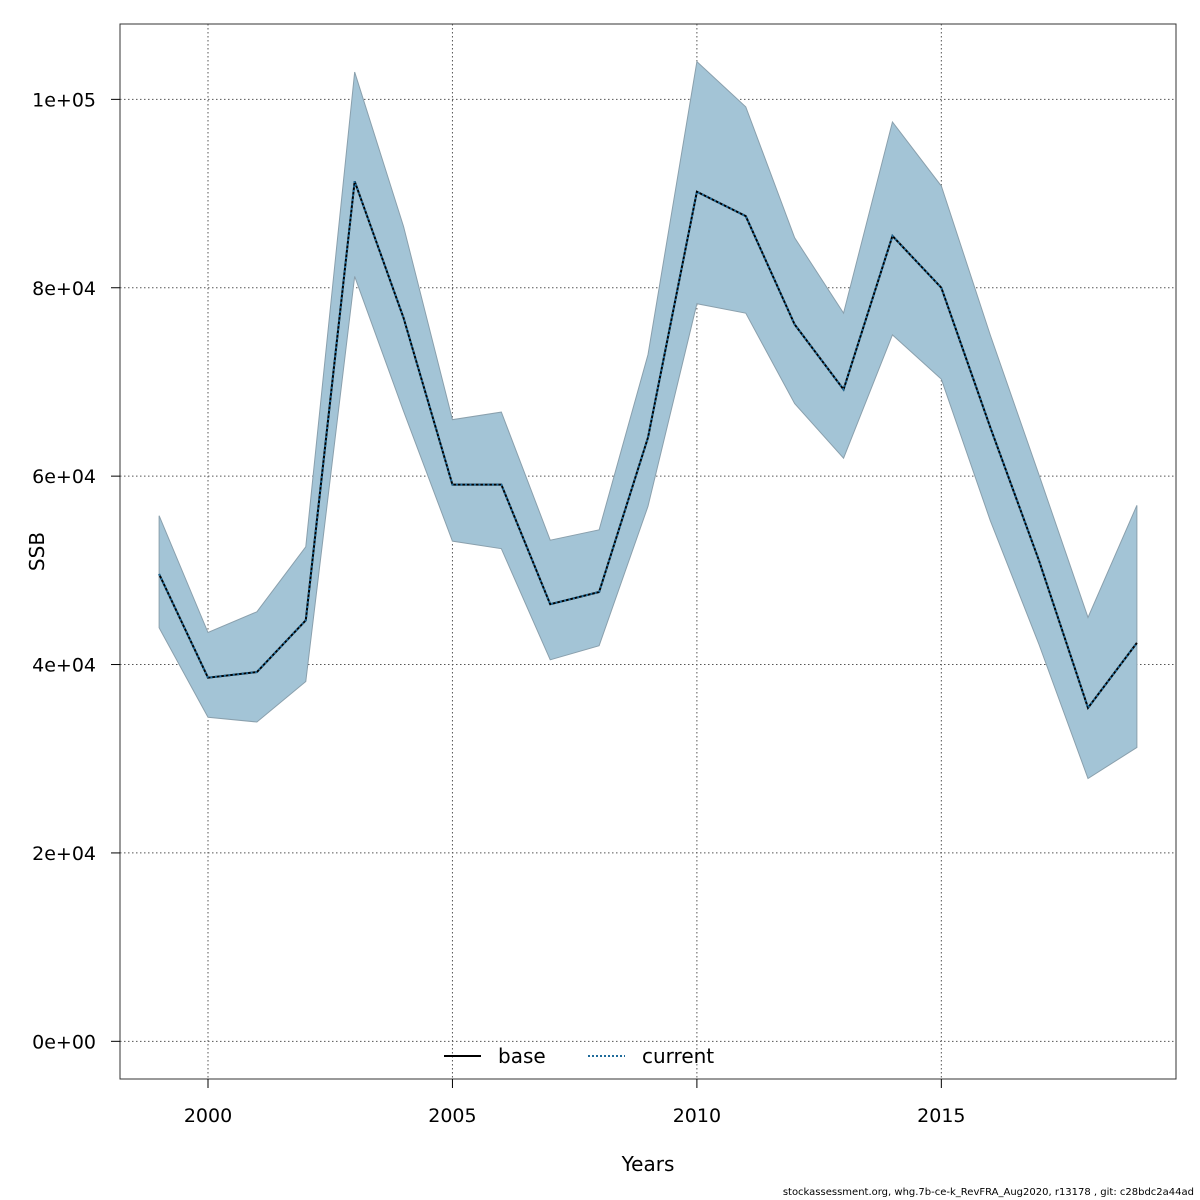  I want to click on y-tick-label: 8e+04, so click(64, 289).